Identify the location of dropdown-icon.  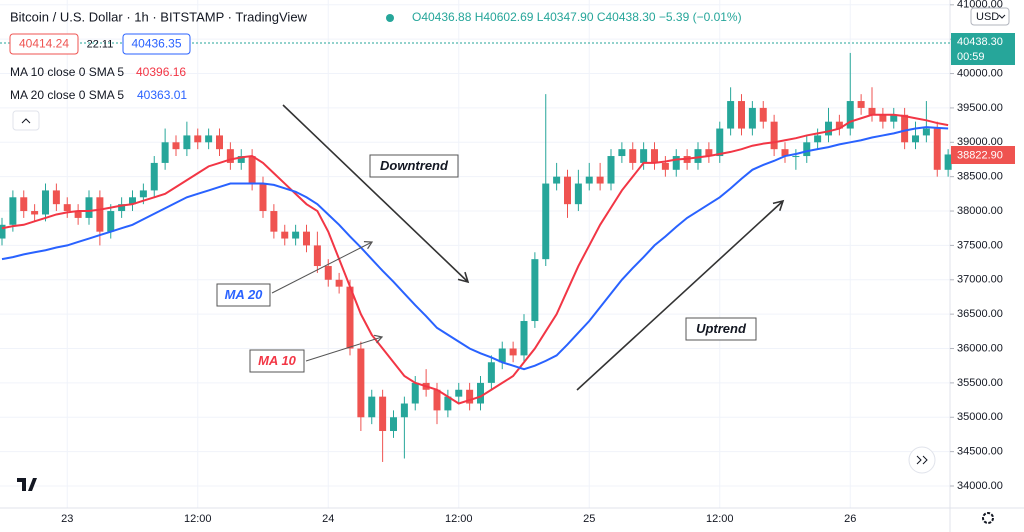
(1002, 16).